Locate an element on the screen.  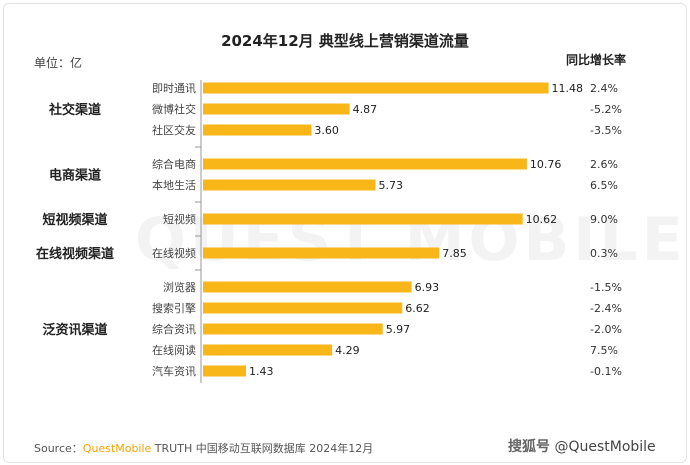
category-label: 搜索引擎 is located at coordinates (174, 308).